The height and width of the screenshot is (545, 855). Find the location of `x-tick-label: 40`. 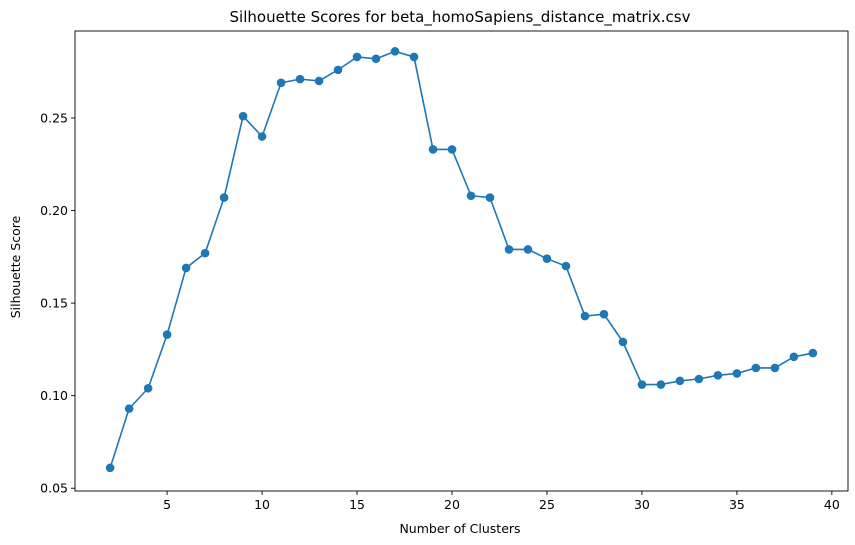

x-tick-label: 40 is located at coordinates (832, 504).